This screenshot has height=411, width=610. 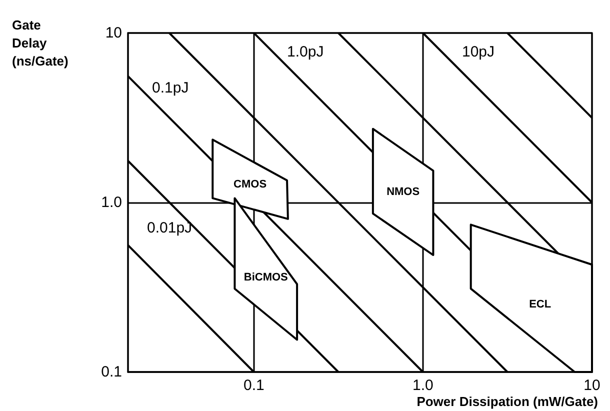 I want to click on y-axis-title: Gate Delay (ns/Gate), so click(x=40, y=43).